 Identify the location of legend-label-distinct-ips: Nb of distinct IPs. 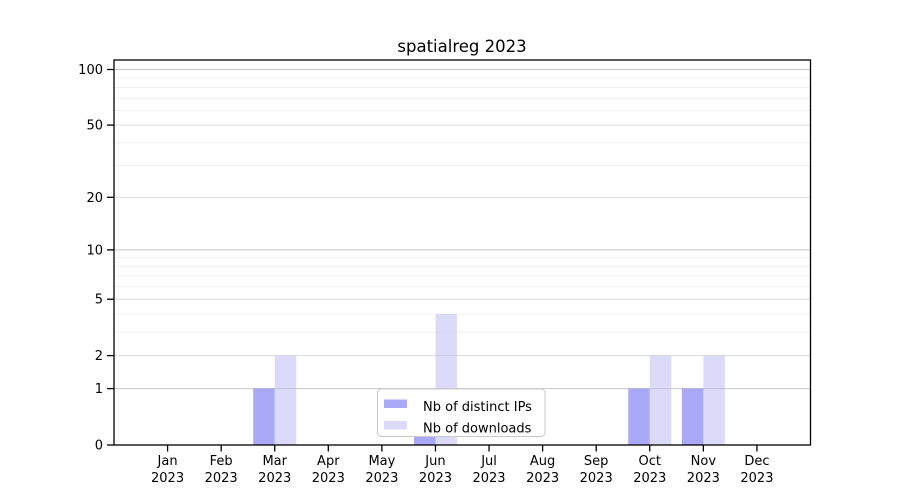
(477, 407).